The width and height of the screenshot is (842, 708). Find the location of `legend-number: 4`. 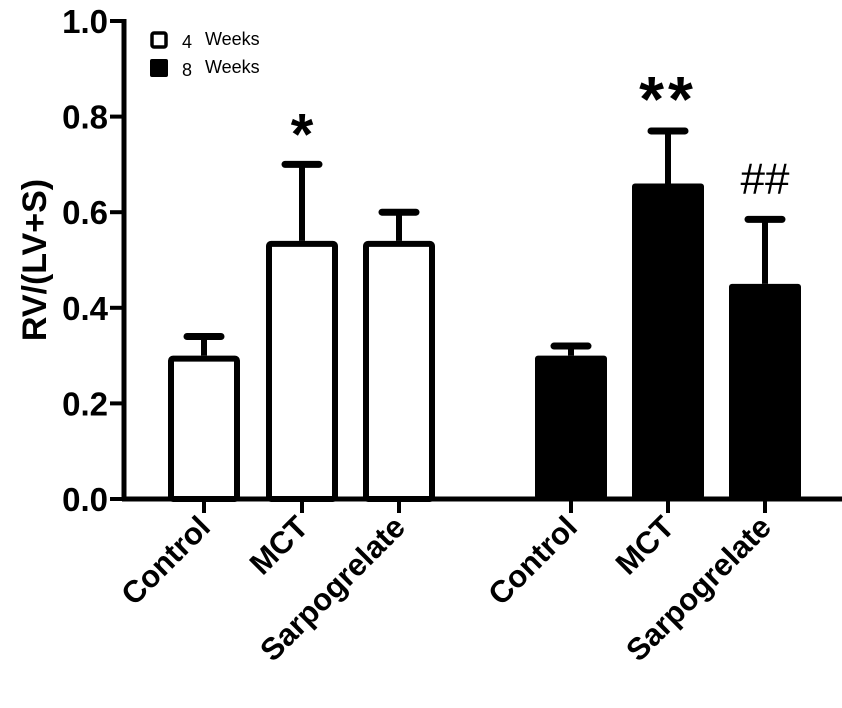

legend-number: 4 is located at coordinates (187, 42).